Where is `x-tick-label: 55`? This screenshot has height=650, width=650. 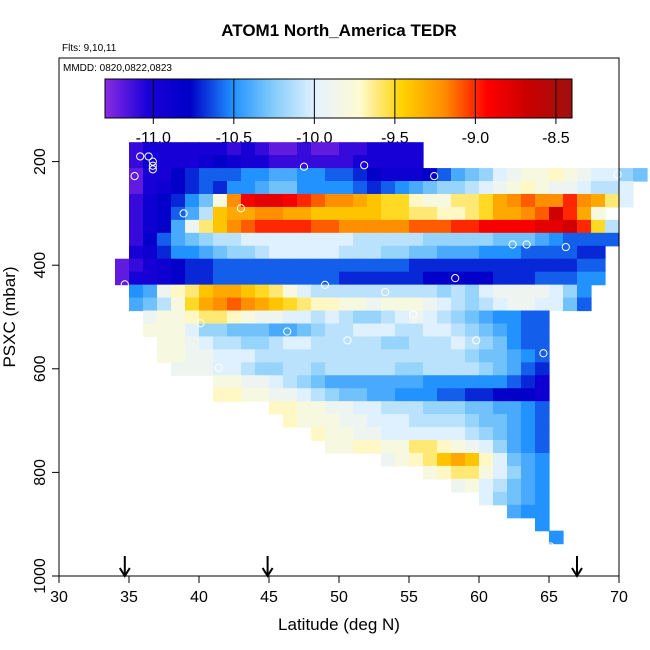
x-tick-label: 55 is located at coordinates (409, 597).